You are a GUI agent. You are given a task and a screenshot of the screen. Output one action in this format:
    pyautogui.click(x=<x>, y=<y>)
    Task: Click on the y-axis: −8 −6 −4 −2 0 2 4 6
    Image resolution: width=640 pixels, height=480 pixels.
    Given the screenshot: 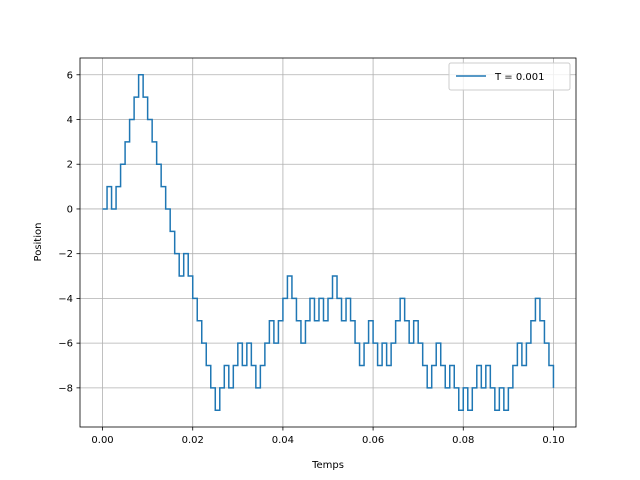 What is the action you would take?
    pyautogui.click(x=69, y=232)
    